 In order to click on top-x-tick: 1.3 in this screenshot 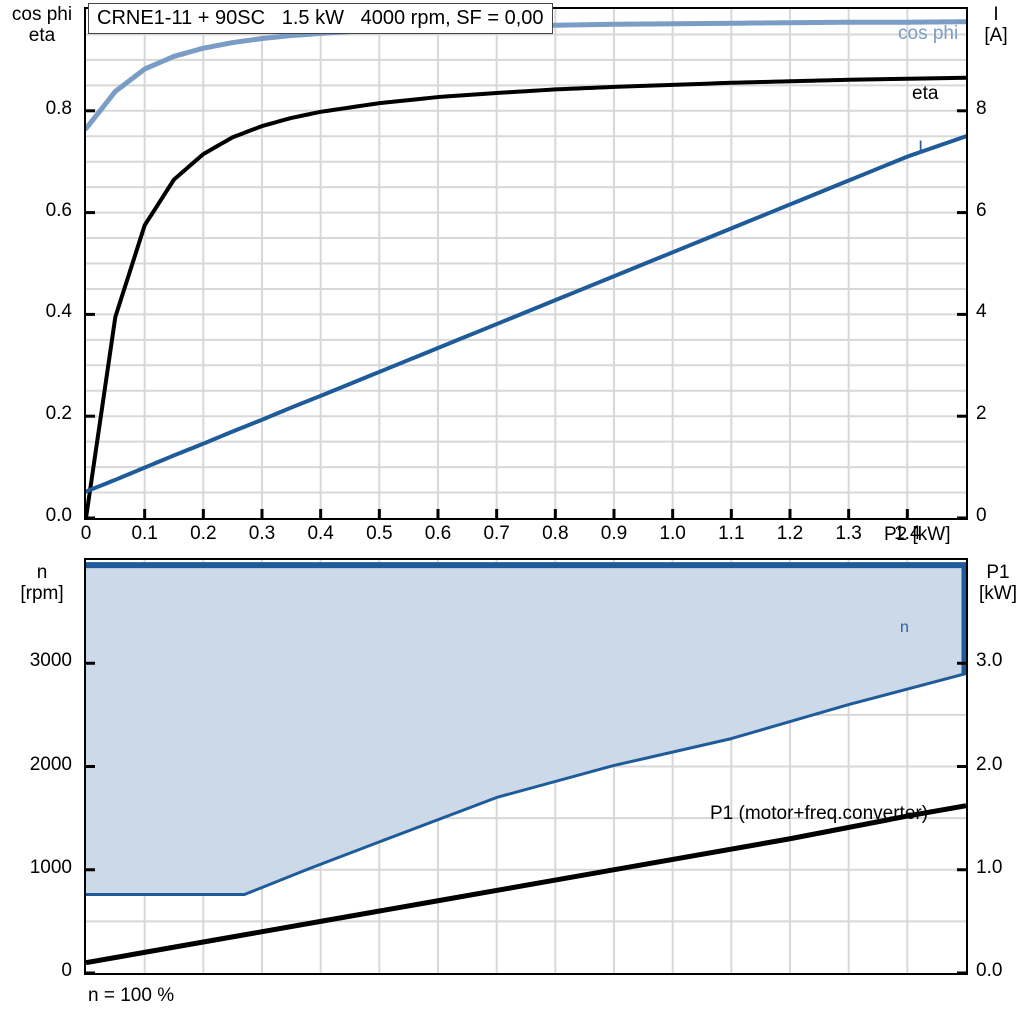, I will do `click(848, 533)`.